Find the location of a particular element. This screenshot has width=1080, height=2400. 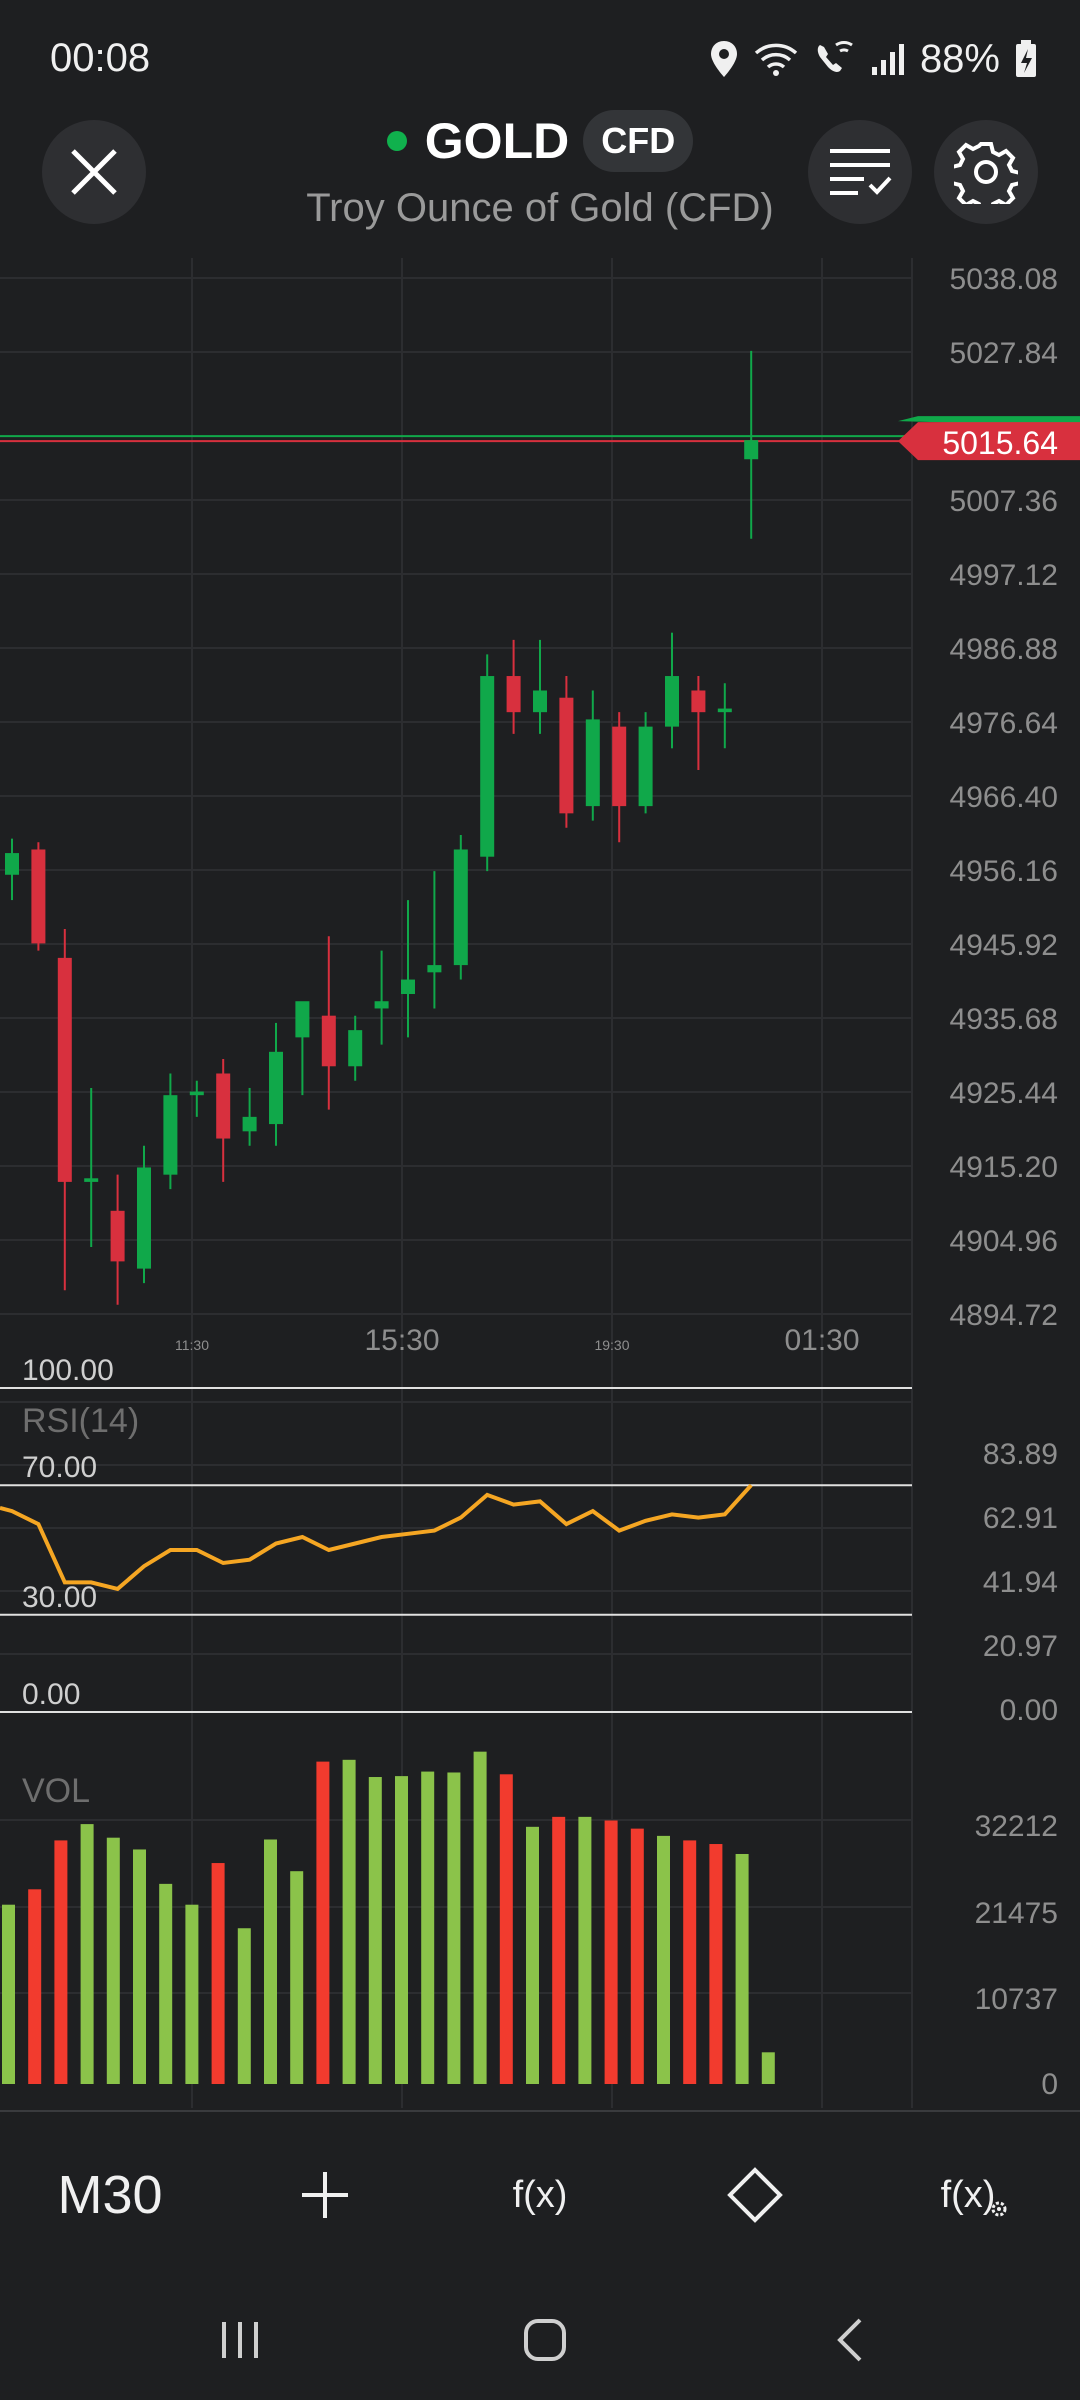

instrument-title: GOLD CFD is located at coordinates (540, 141).